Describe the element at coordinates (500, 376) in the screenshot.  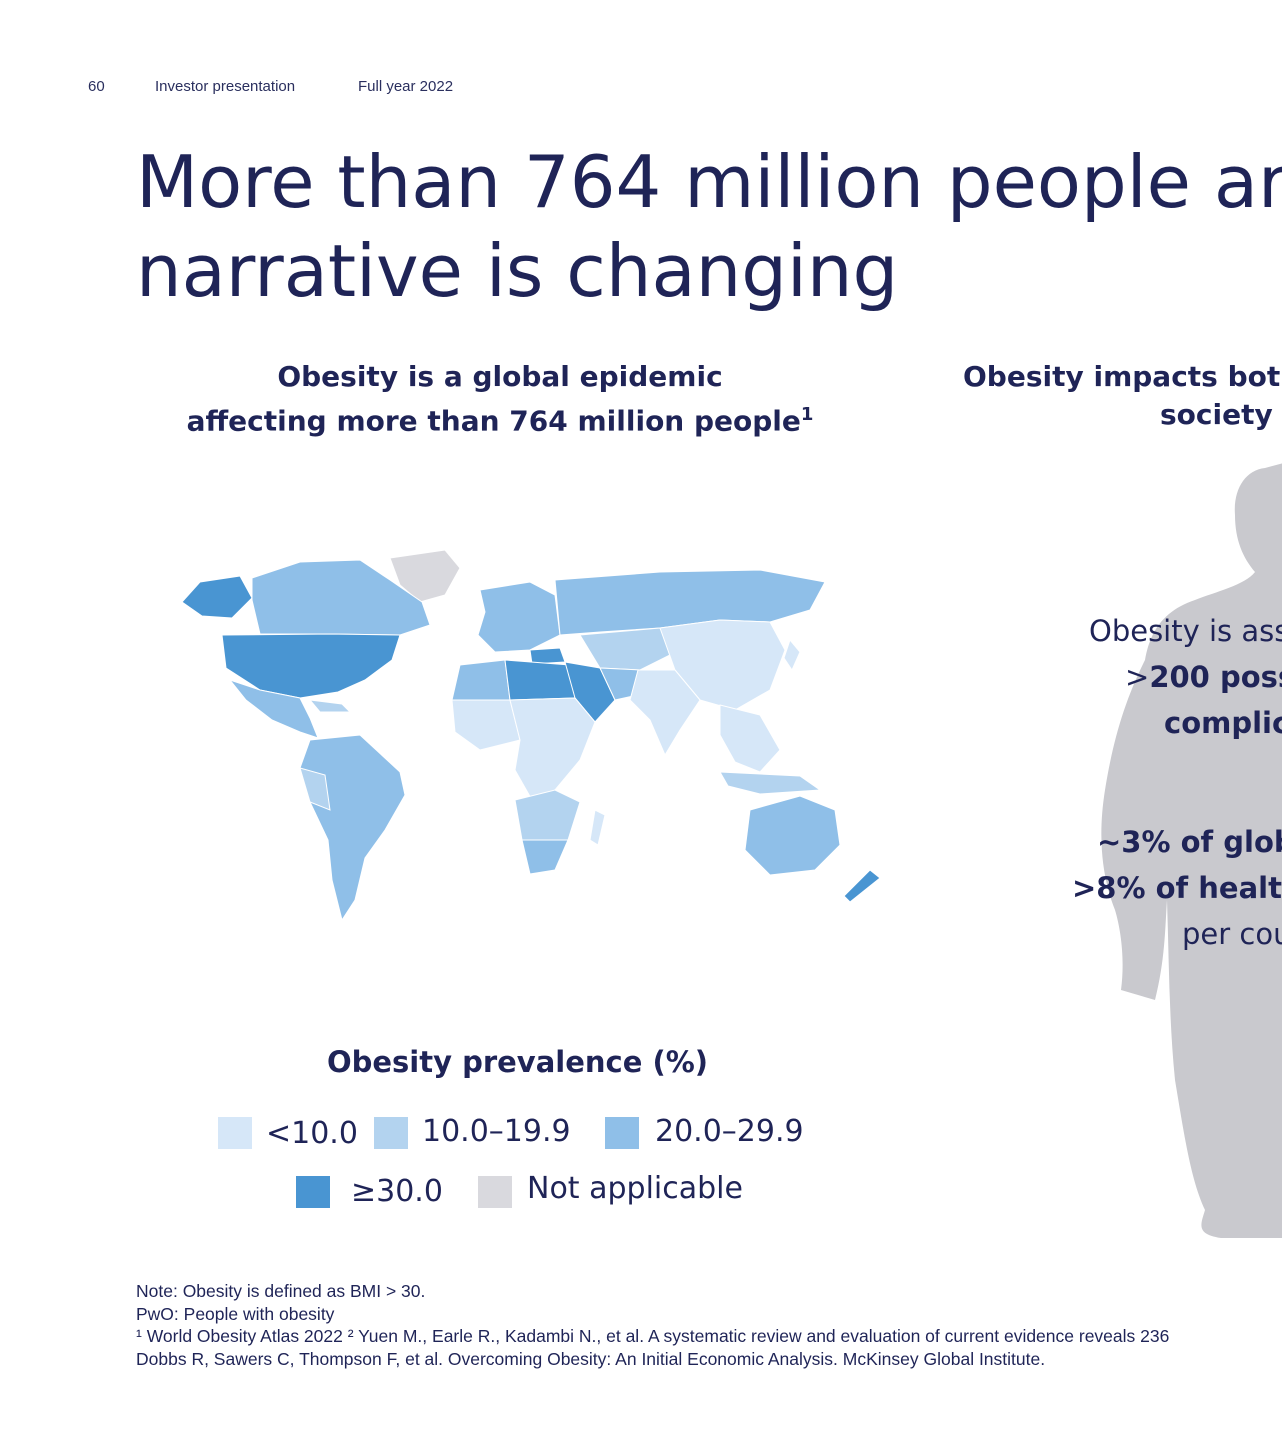
I see `left-heading-line-1: Obesity is a global epidemic` at that location.